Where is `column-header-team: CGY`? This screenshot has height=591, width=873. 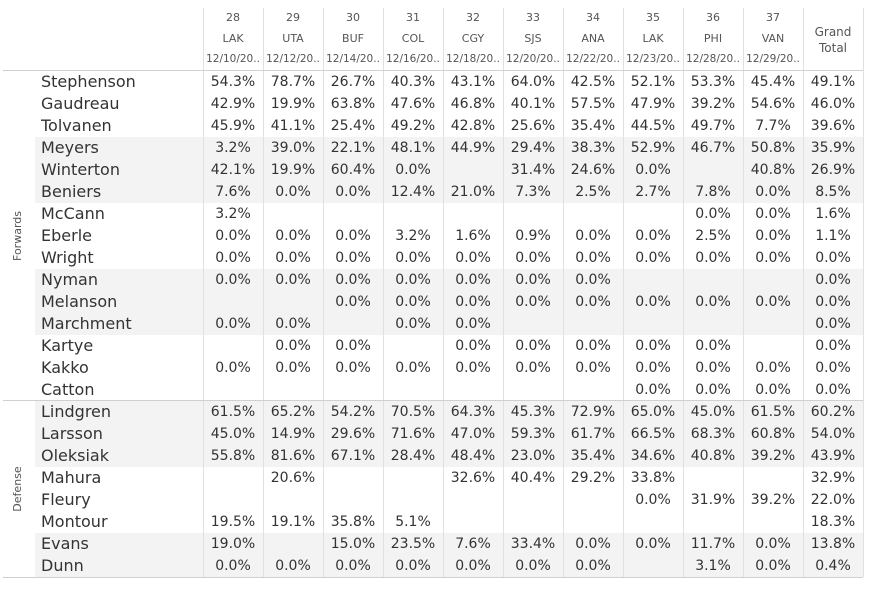
column-header-team: CGY is located at coordinates (473, 38).